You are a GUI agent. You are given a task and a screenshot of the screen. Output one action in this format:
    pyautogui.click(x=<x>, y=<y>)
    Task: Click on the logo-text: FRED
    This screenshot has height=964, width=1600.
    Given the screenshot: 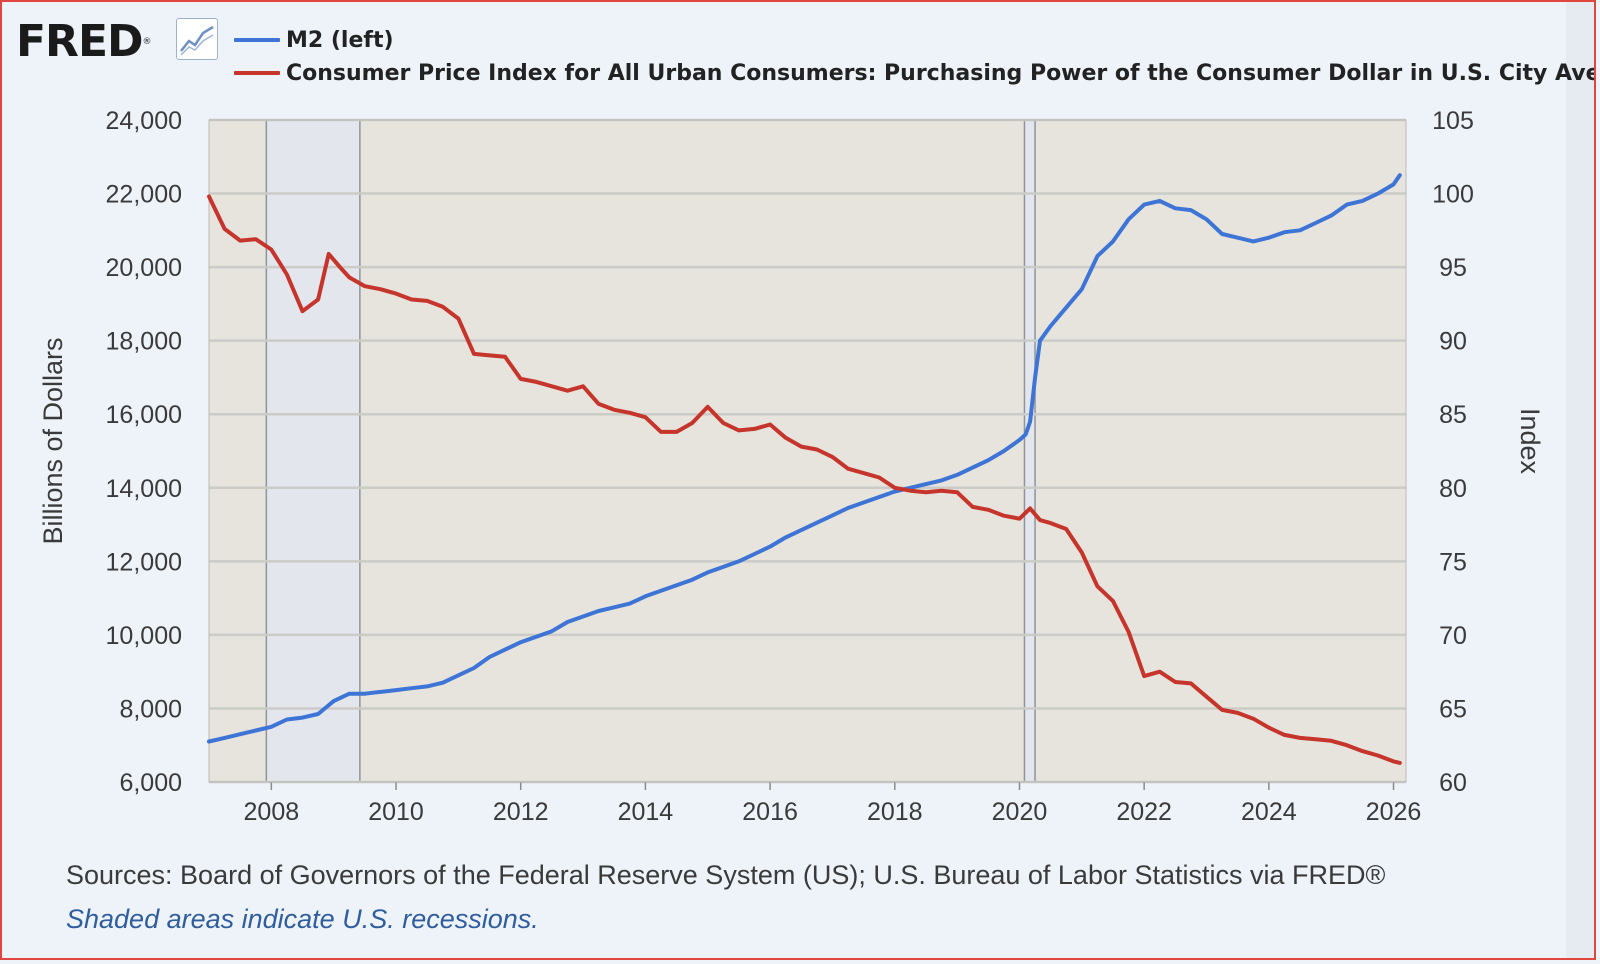 What is the action you would take?
    pyautogui.click(x=80, y=41)
    